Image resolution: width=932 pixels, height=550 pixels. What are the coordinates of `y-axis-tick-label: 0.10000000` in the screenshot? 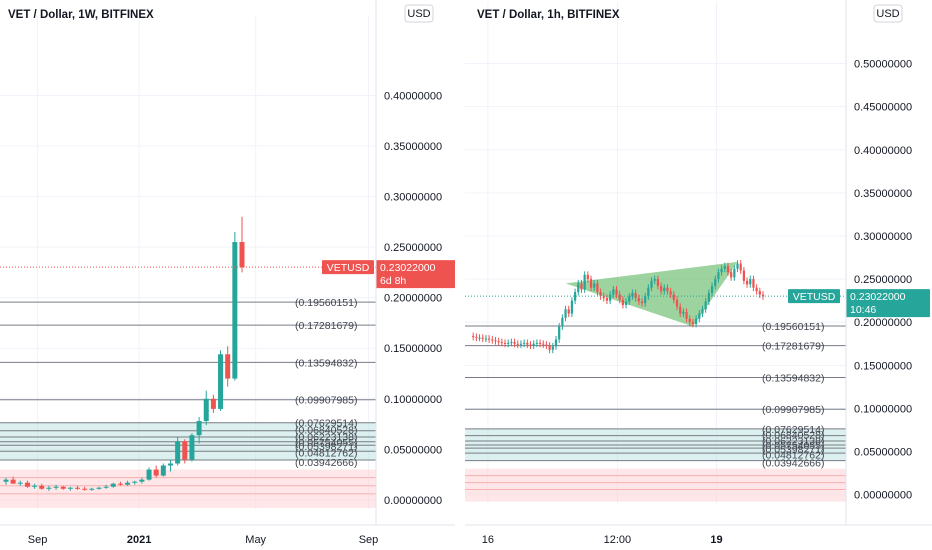 It's located at (883, 409).